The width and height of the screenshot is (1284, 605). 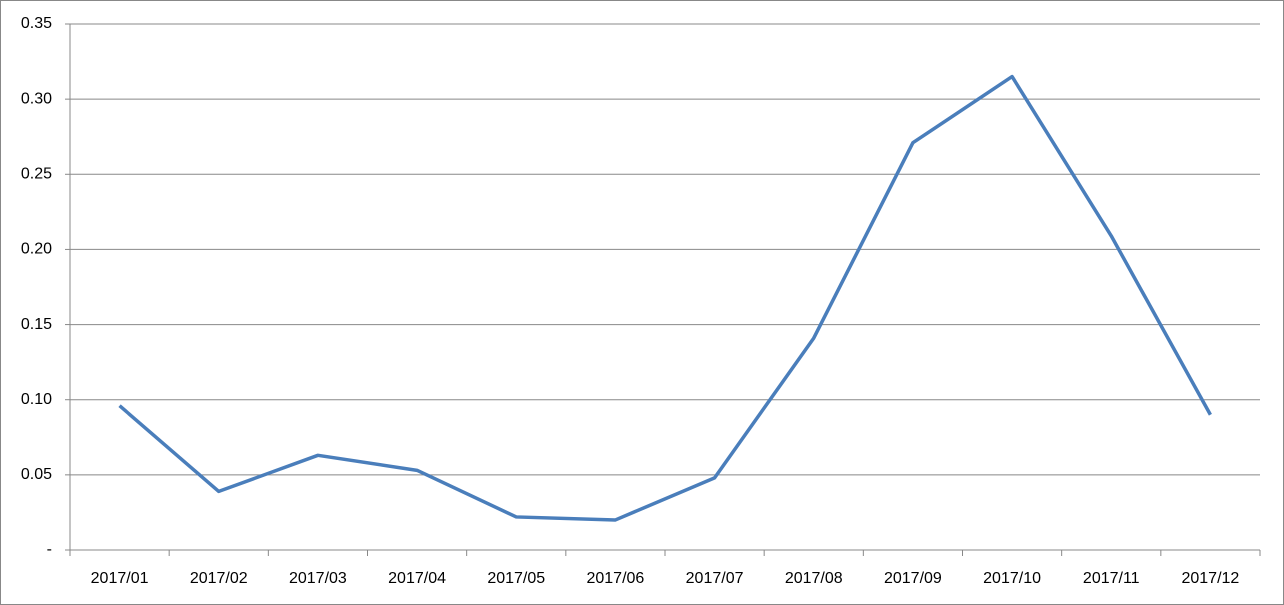 What do you see at coordinates (36, 324) in the screenshot?
I see `y-tick-label: 0.15` at bounding box center [36, 324].